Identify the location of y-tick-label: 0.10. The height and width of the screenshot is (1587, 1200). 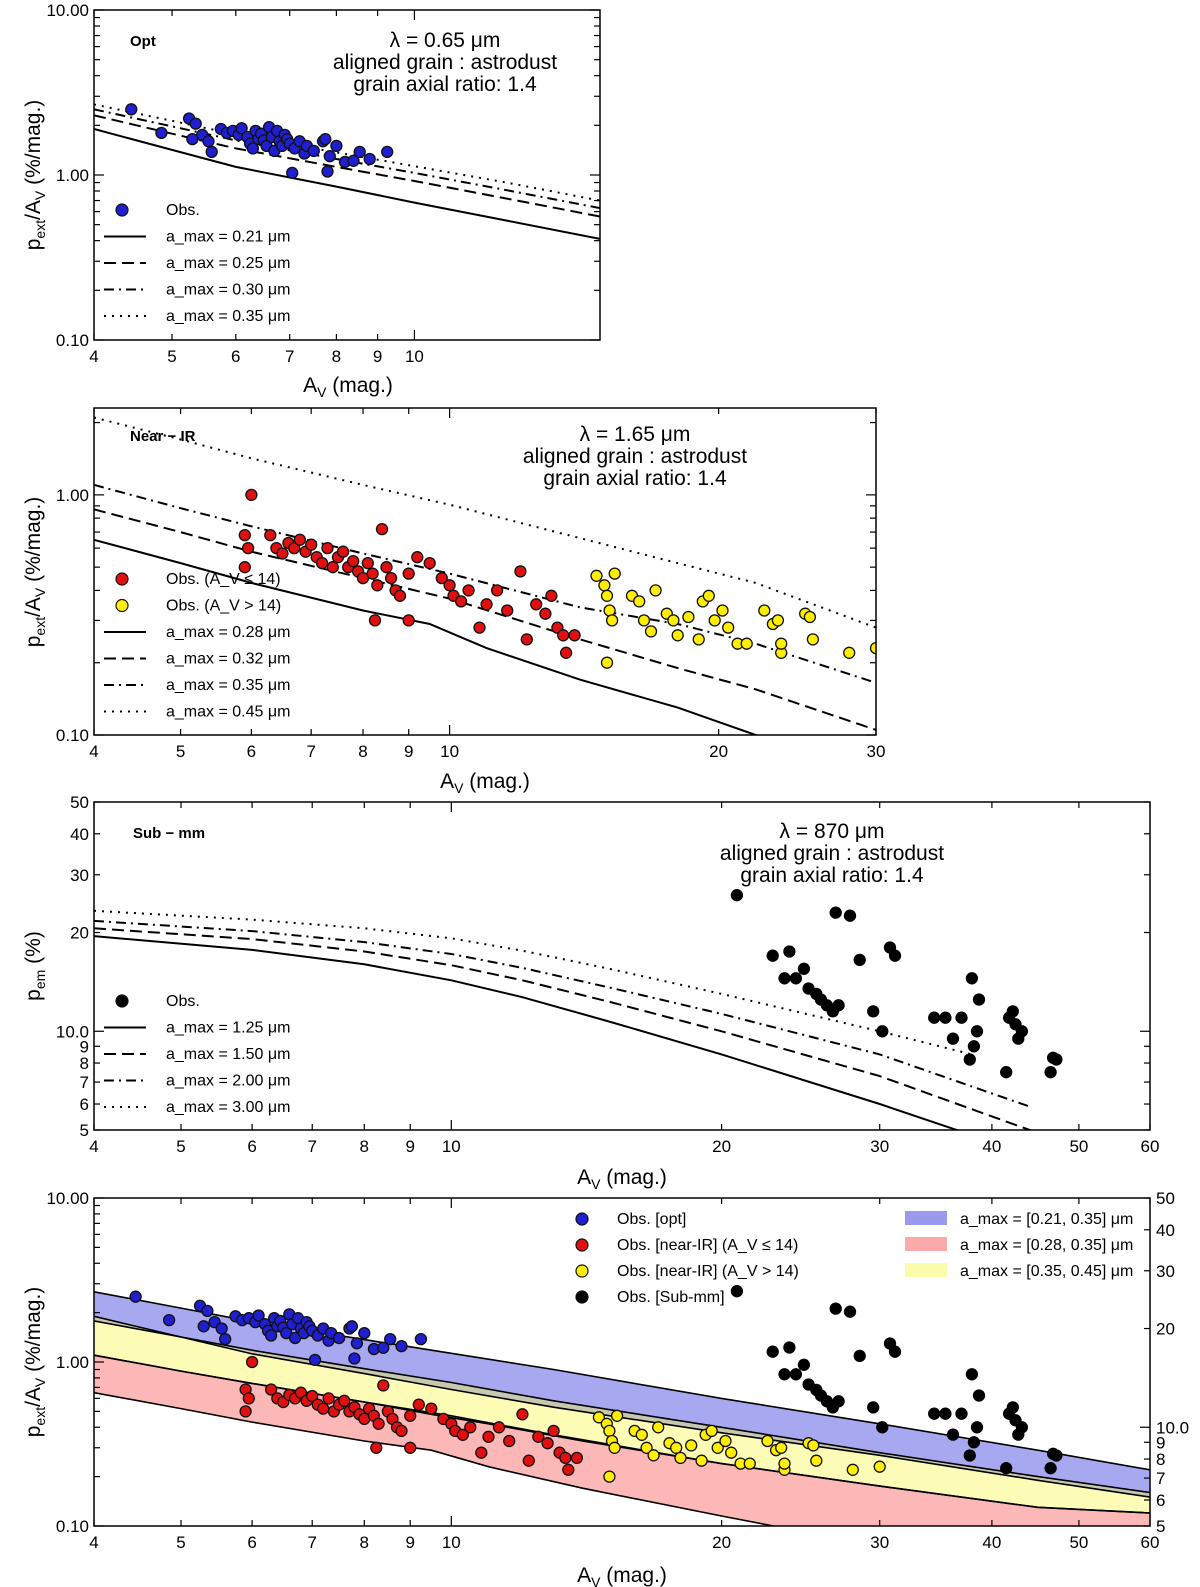
(72, 340).